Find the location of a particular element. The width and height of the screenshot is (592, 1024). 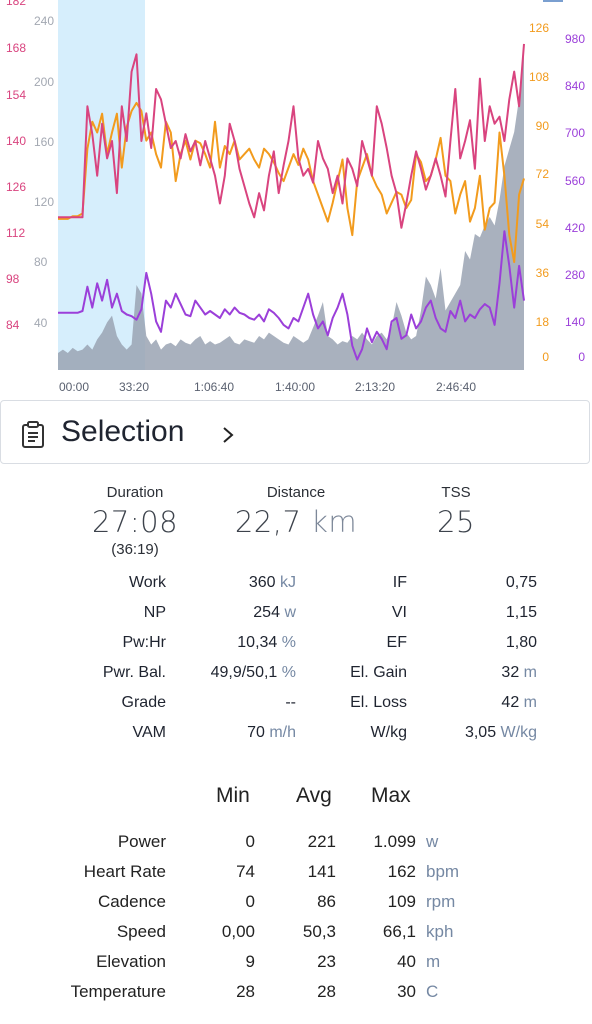

stat-name: Elevation is located at coordinates (131, 961).